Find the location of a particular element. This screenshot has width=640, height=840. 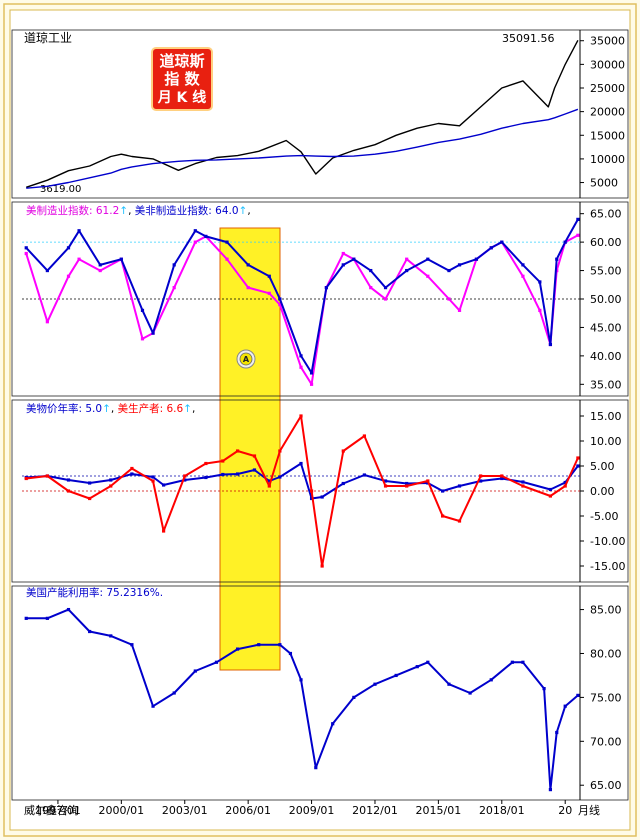

marker-a-icon: A is located at coordinates (246, 359).